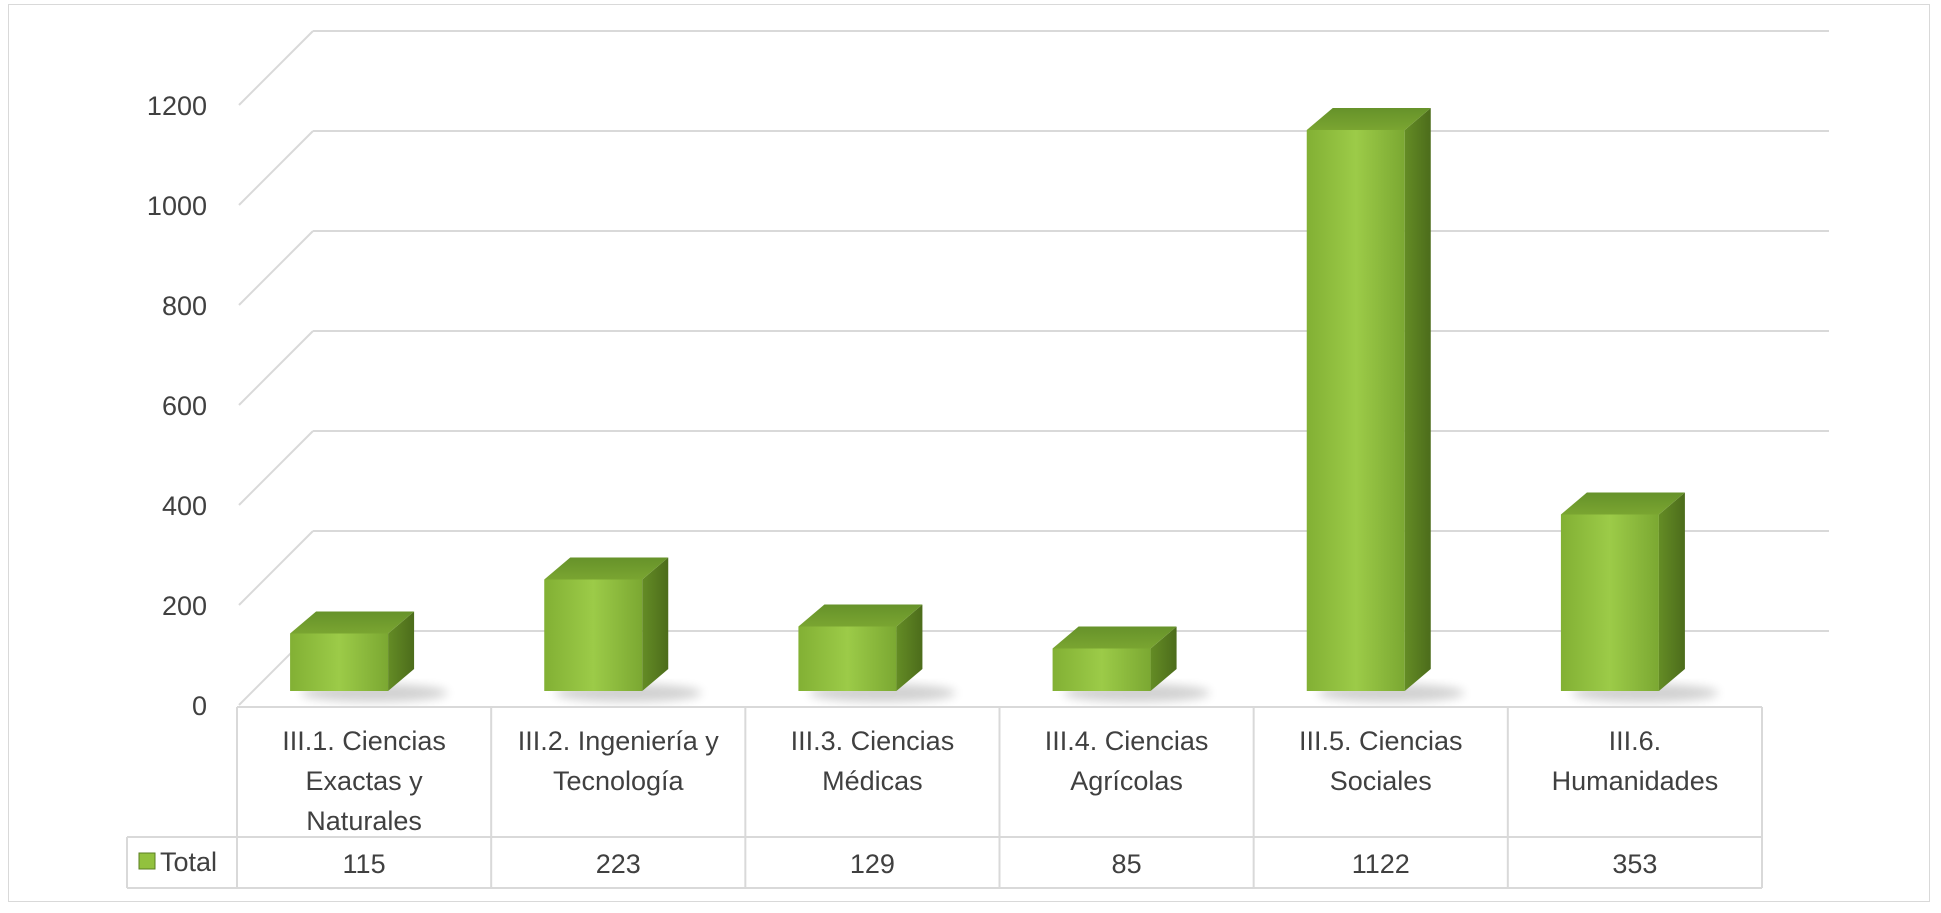  What do you see at coordinates (1635, 781) in the screenshot?
I see `category-label-line: Humanidades` at bounding box center [1635, 781].